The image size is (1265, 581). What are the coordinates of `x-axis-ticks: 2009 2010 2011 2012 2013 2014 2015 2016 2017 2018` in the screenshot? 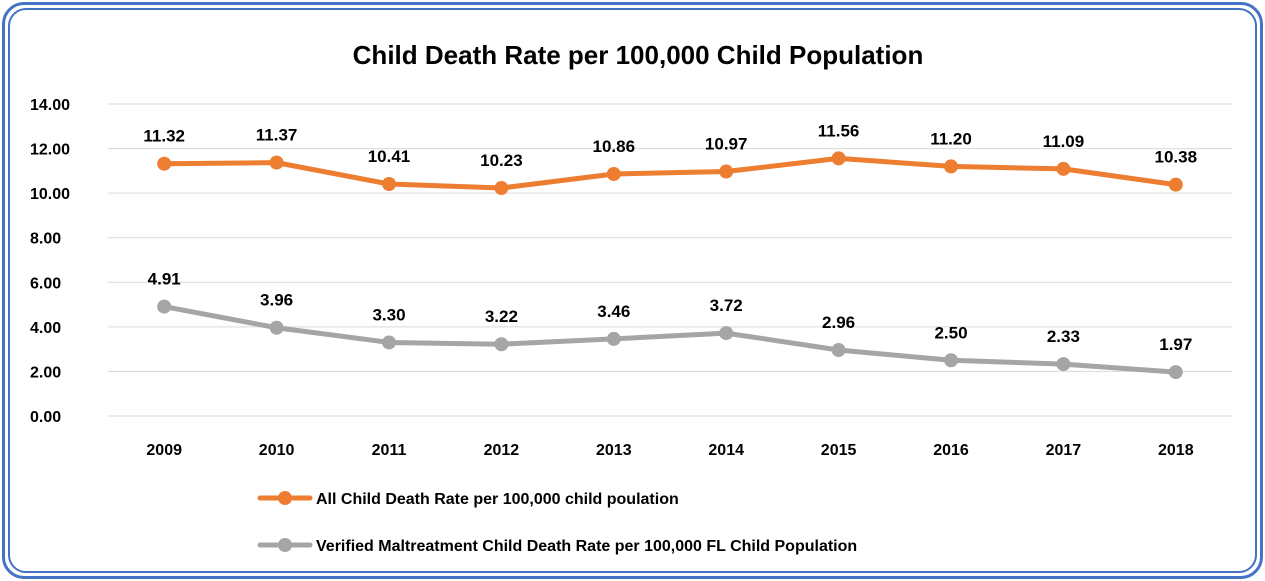 It's located at (669, 450).